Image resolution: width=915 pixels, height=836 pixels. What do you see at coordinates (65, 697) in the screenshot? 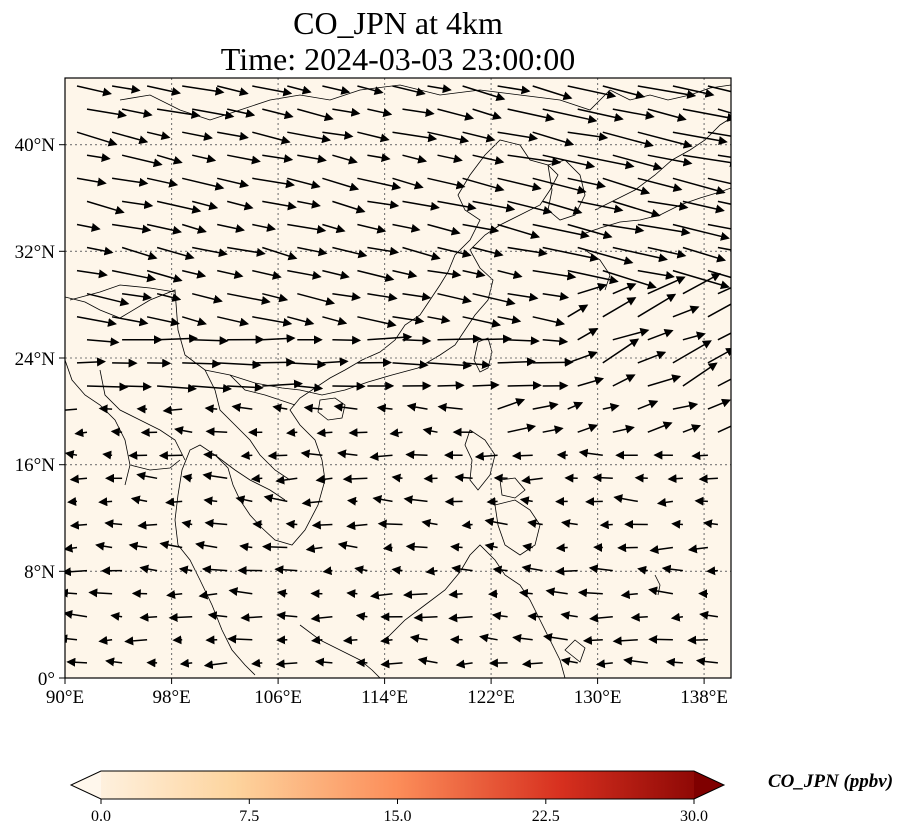
I see `x-tick-label: 90°E` at bounding box center [65, 697].